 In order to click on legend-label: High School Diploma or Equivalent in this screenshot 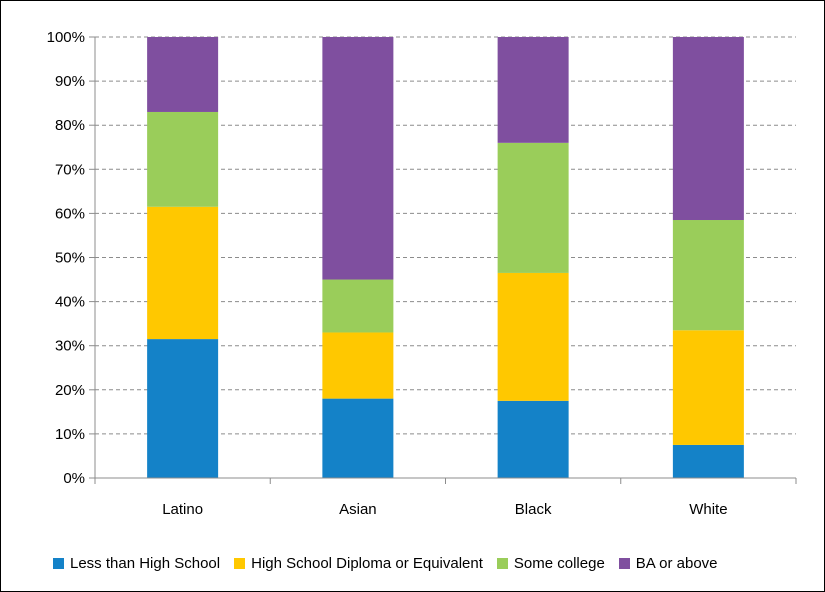, I will do `click(367, 563)`.